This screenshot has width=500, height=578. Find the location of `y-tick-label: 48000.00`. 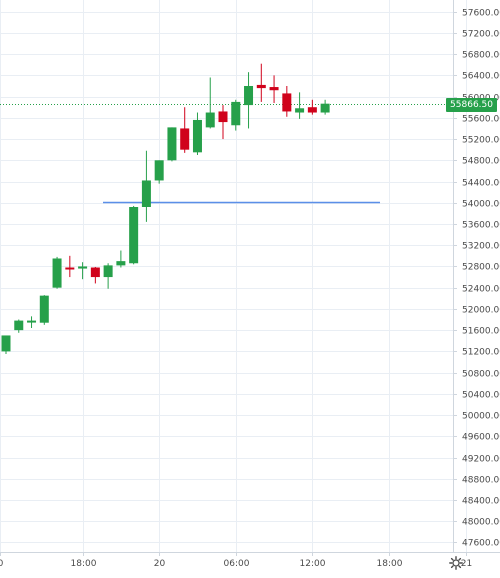

y-tick-label: 48000.00 is located at coordinates (481, 523).